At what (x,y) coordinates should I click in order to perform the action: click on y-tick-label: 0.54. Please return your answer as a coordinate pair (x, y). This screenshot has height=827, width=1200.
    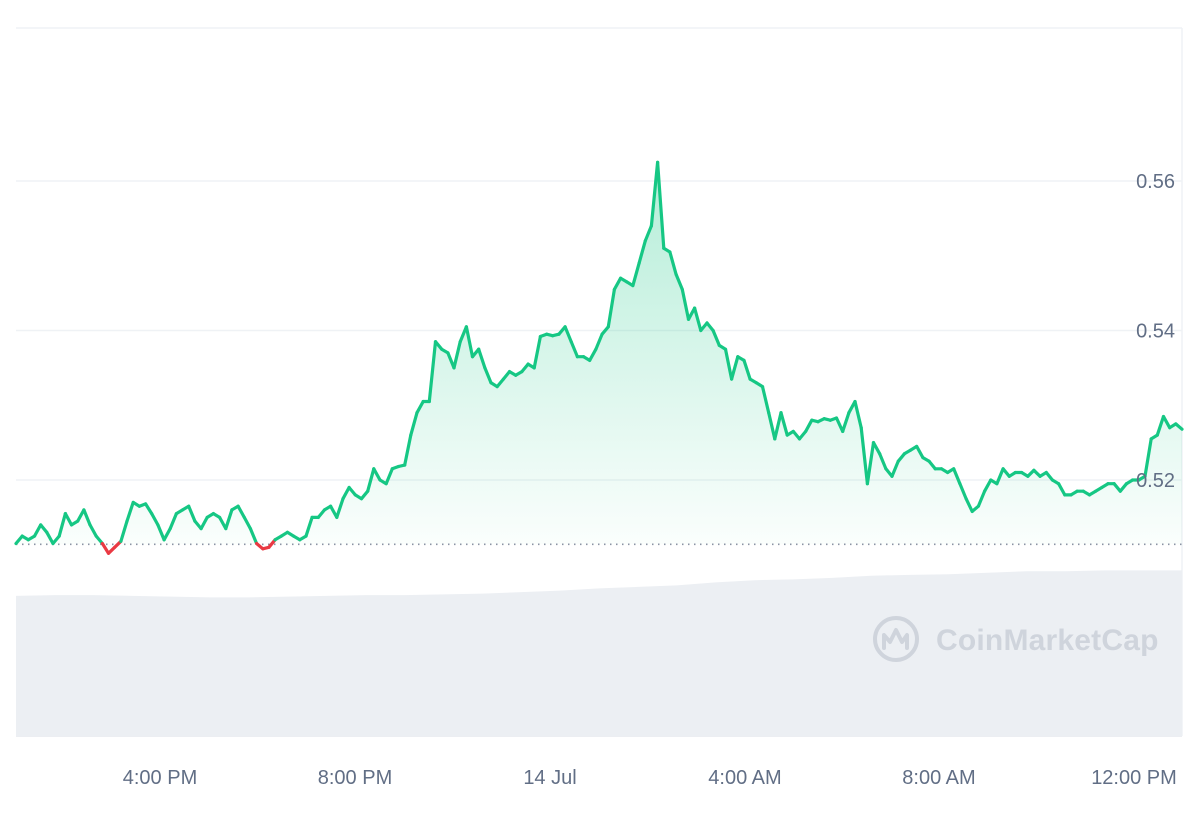
    Looking at the image, I should click on (1155, 332).